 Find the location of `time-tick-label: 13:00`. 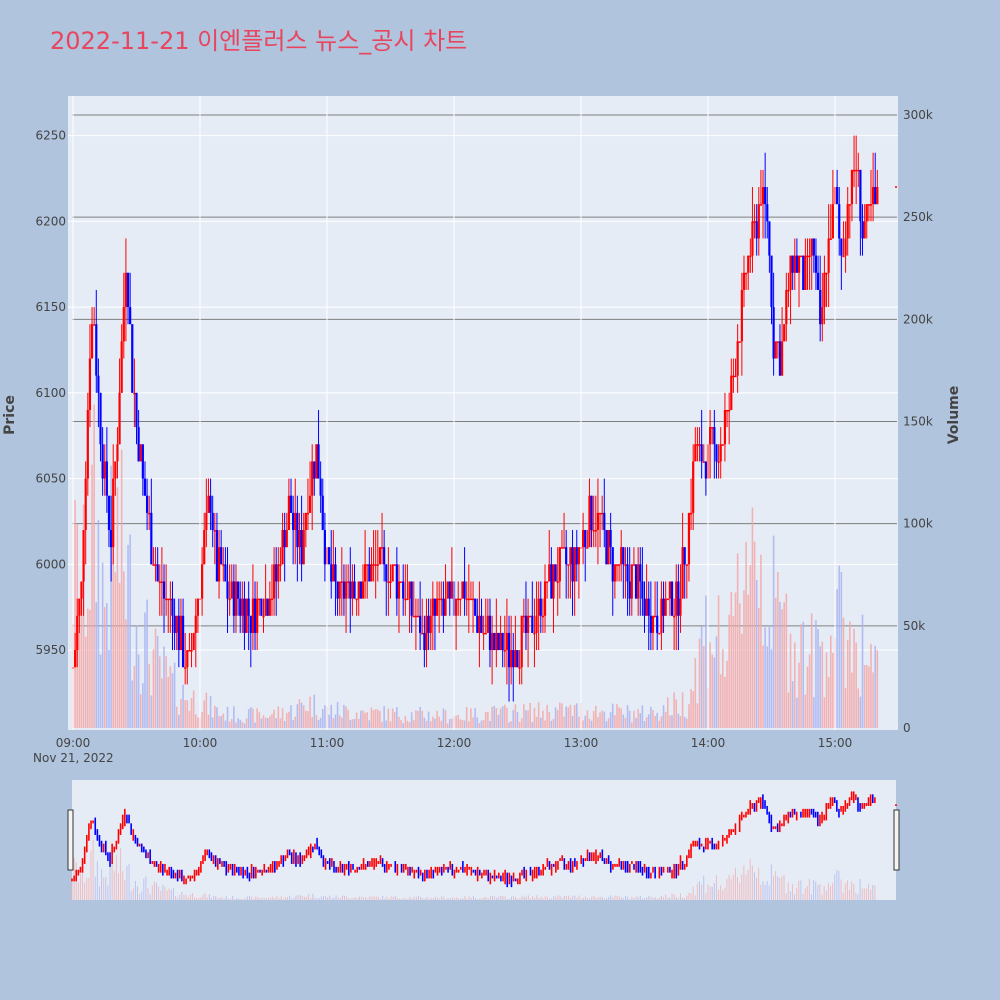

time-tick-label: 13:00 is located at coordinates (581, 743).